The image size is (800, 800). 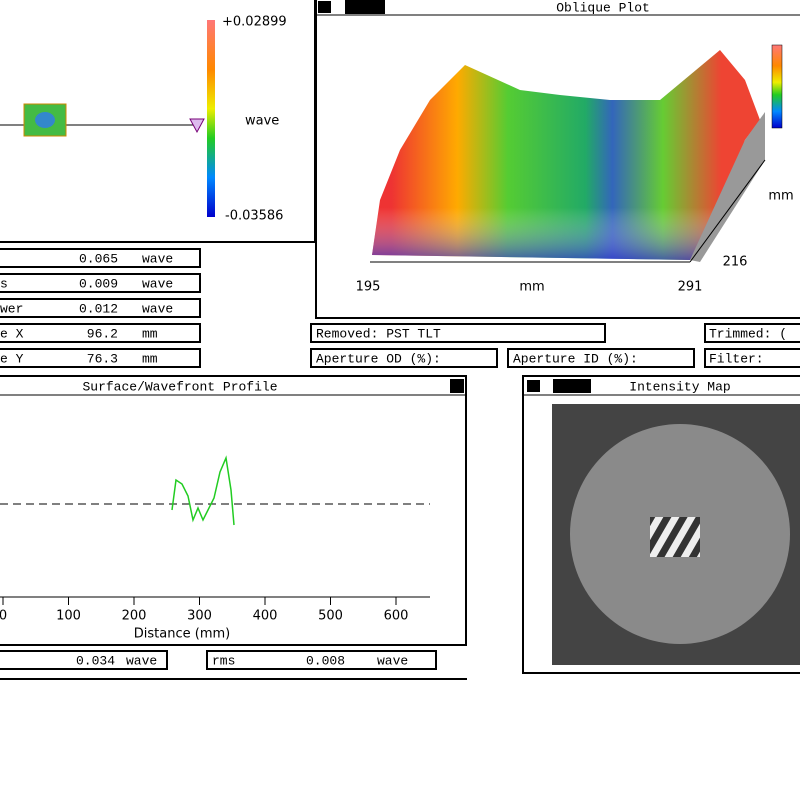 What do you see at coordinates (102, 358) in the screenshot?
I see `result-value: 76.3` at bounding box center [102, 358].